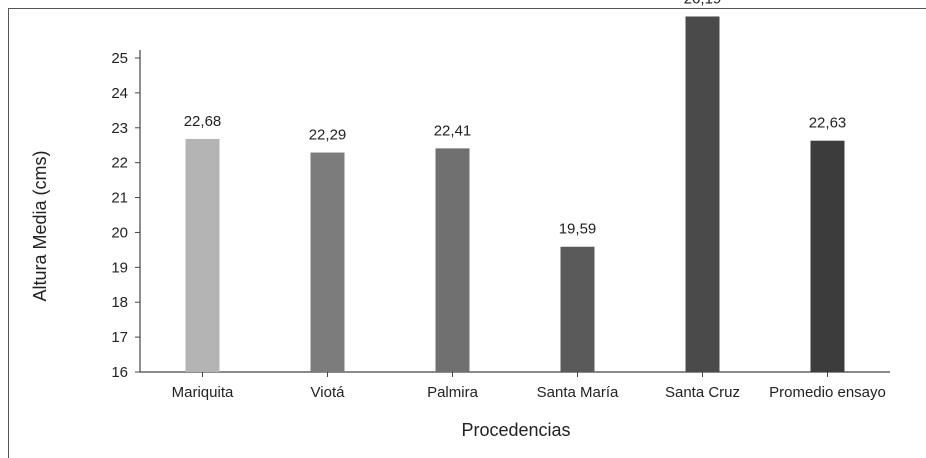 The width and height of the screenshot is (926, 458). Describe the element at coordinates (40, 225) in the screenshot. I see `y-axis-title: Altura Media (cms)` at that location.